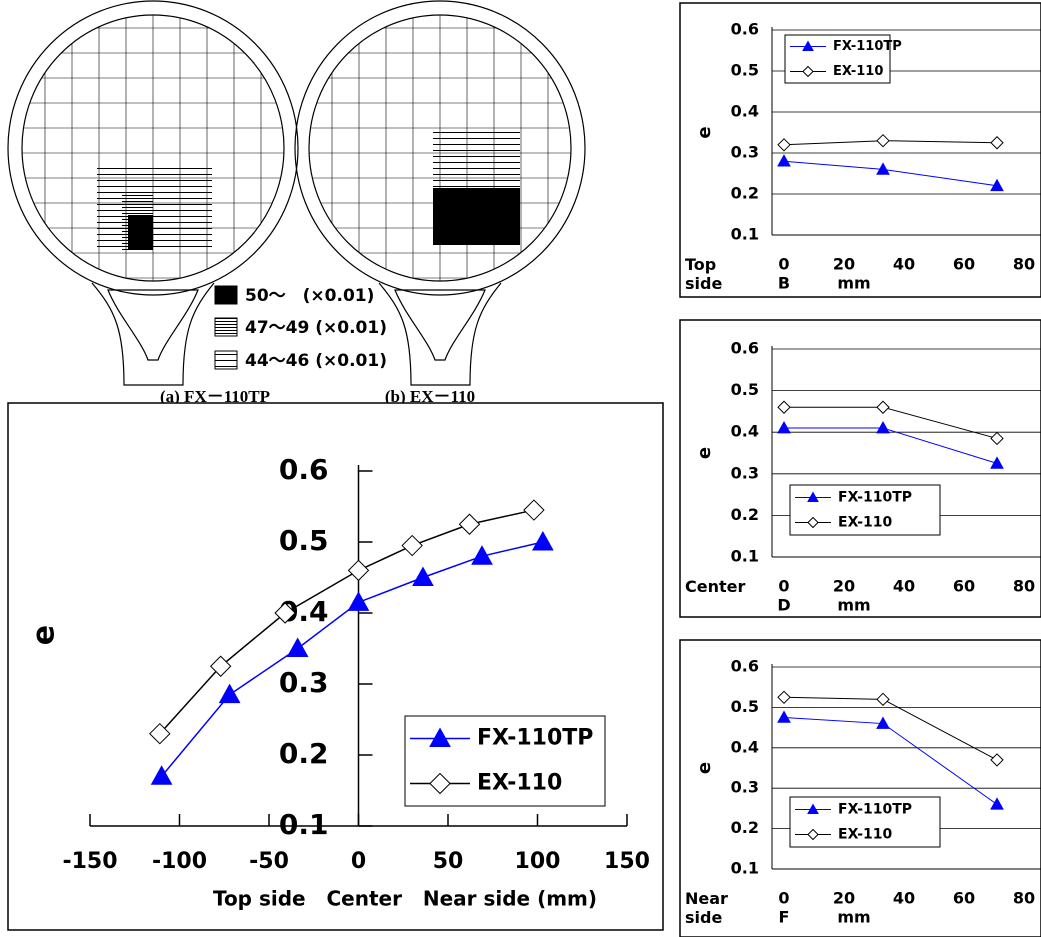 The width and height of the screenshot is (1041, 937). Describe the element at coordinates (179, 861) in the screenshot. I see `x-tick-label: -100` at that location.